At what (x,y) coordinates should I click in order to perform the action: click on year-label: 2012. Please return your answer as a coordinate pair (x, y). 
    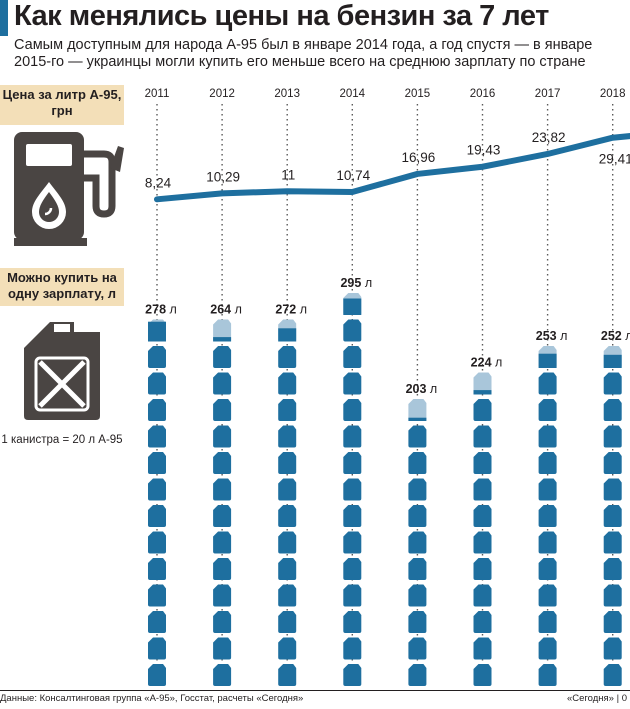
    Looking at the image, I should click on (222, 94).